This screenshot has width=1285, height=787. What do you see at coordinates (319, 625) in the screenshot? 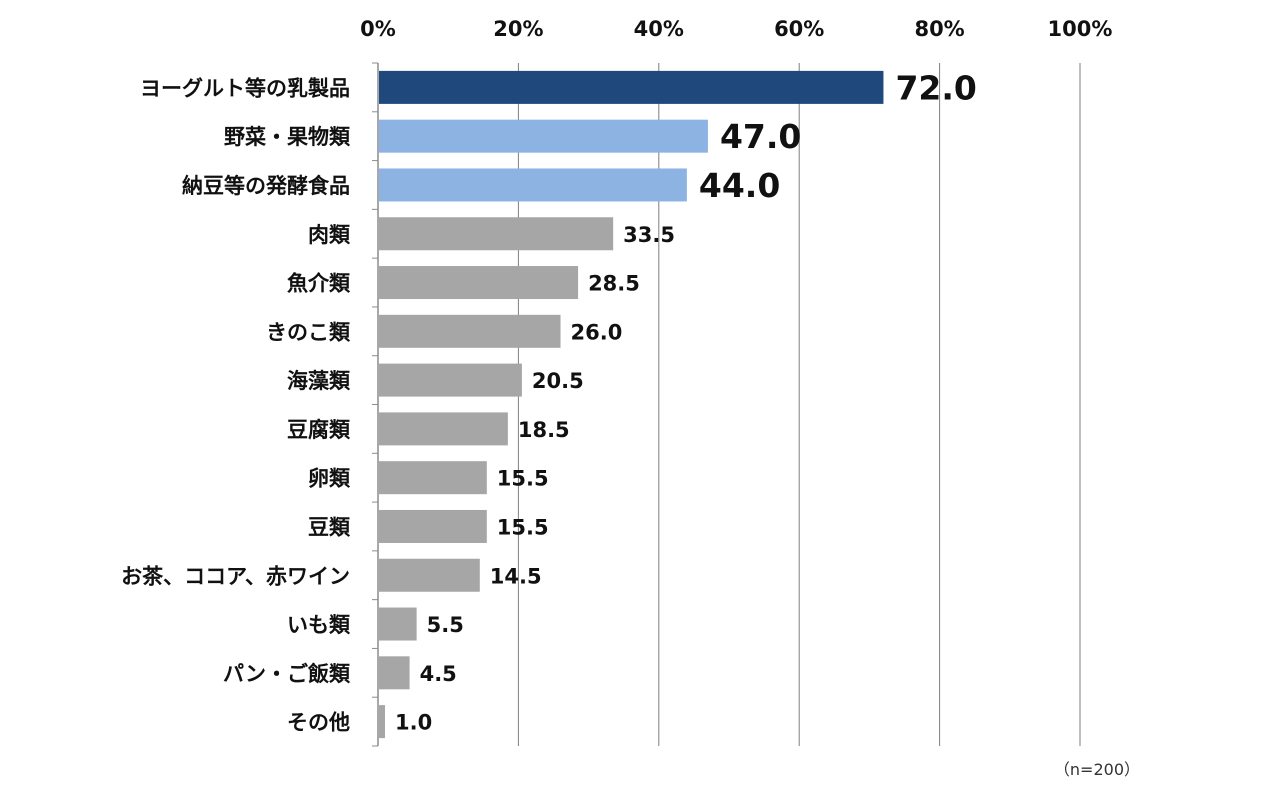
I see `category-label: いも類` at bounding box center [319, 625].